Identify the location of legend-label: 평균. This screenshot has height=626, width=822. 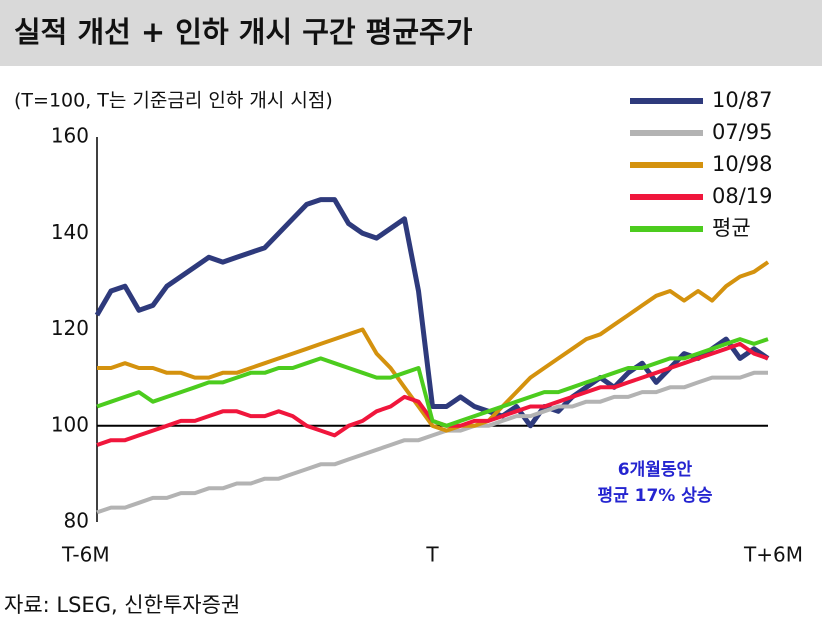
(731, 228).